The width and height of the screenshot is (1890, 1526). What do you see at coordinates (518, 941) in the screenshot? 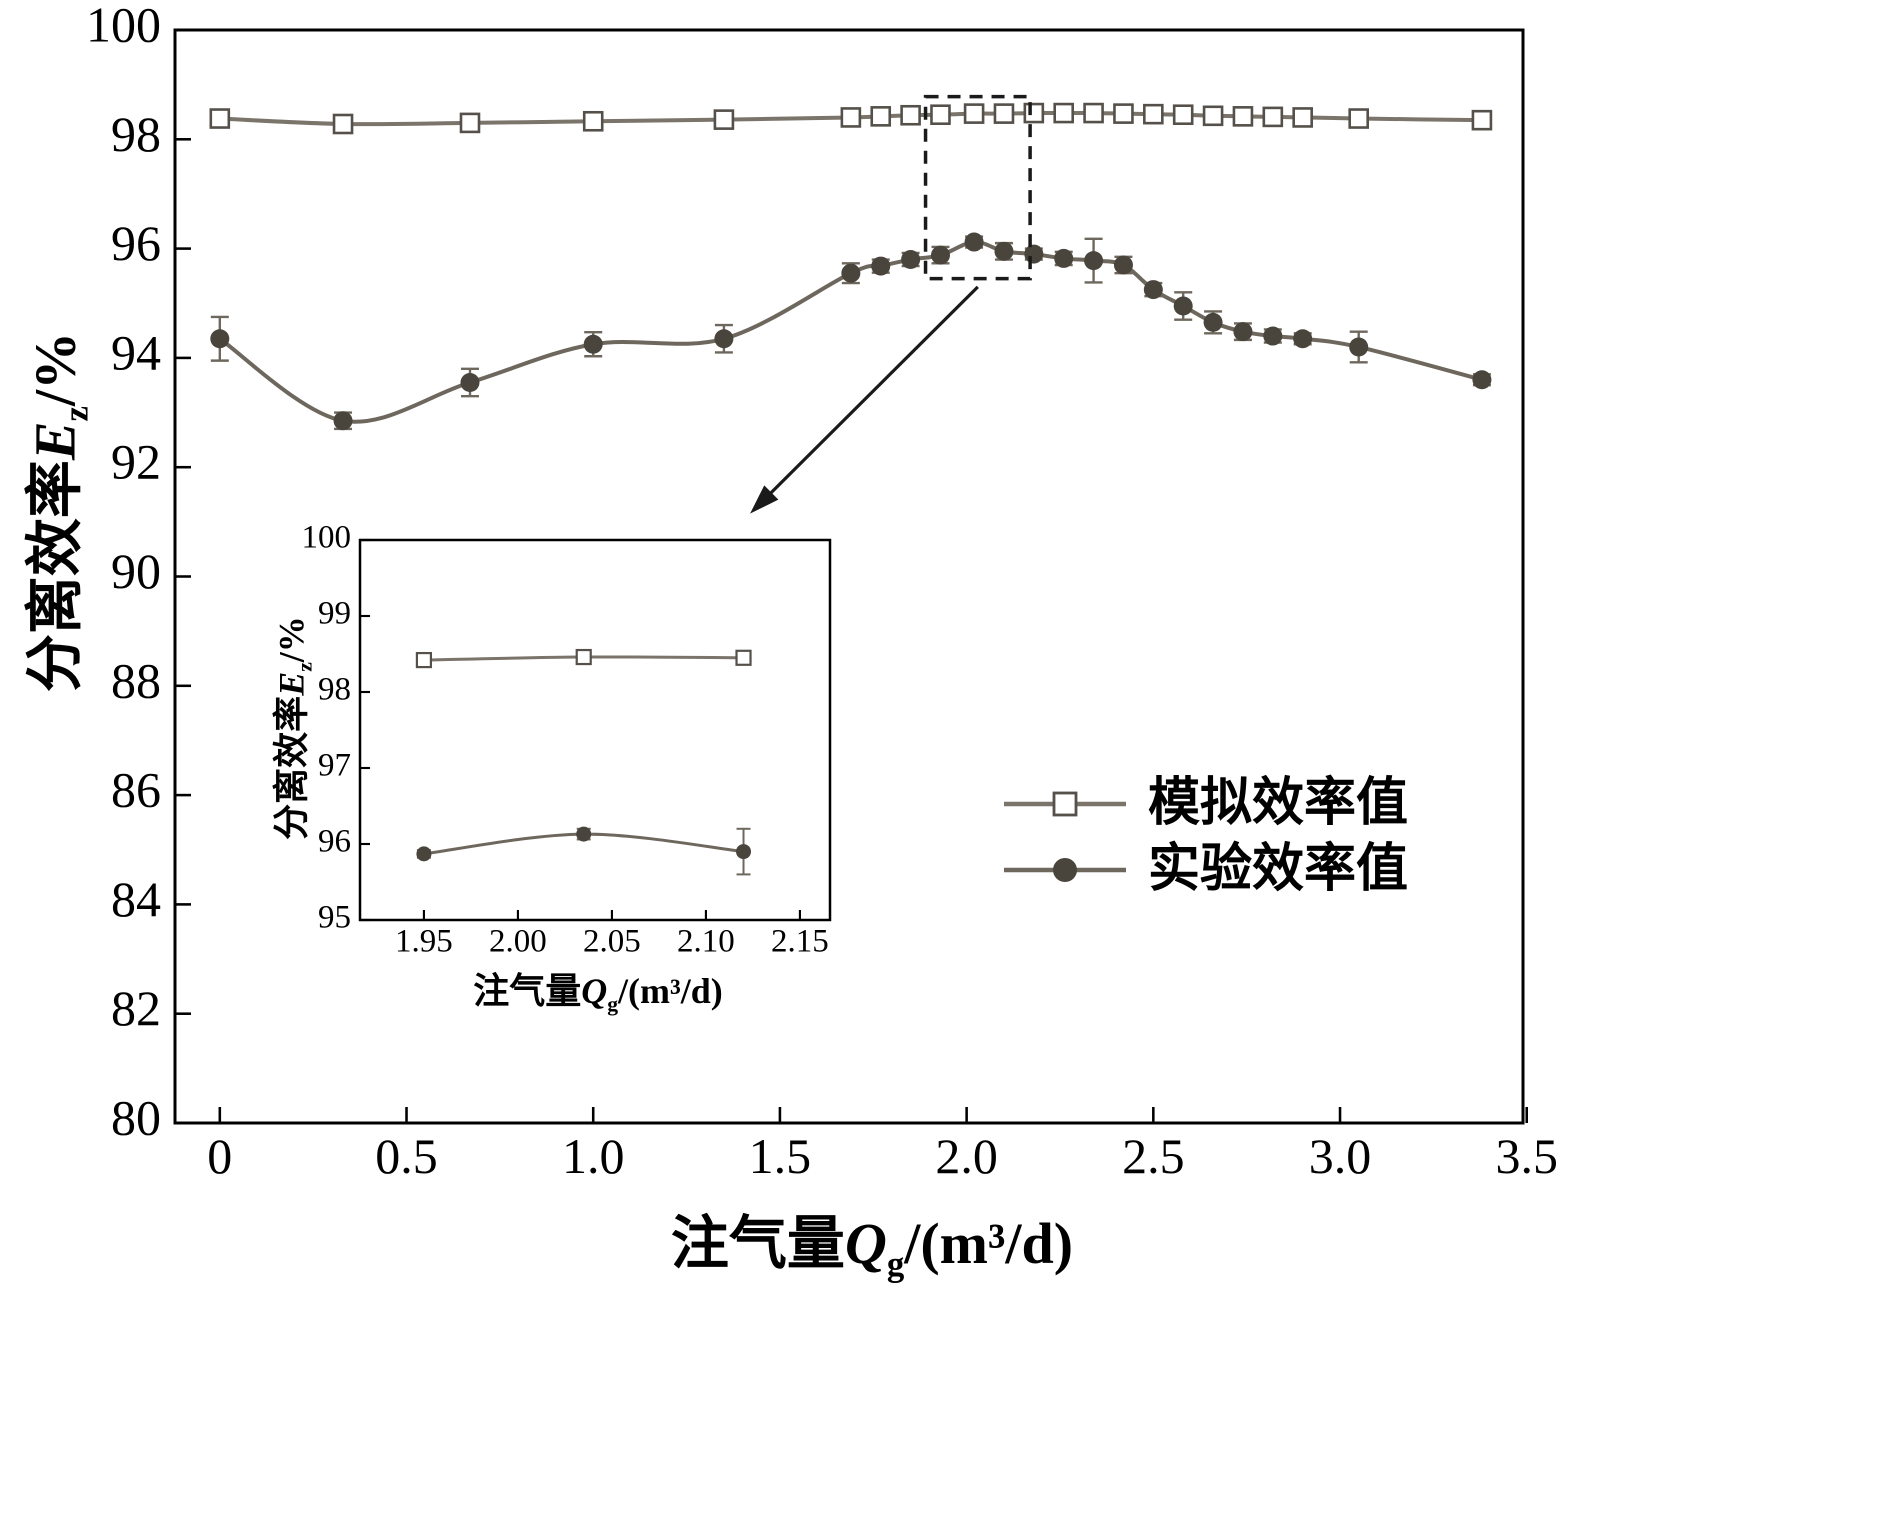
I see `inset-plot-x-tick-label: 2.00` at bounding box center [518, 941].